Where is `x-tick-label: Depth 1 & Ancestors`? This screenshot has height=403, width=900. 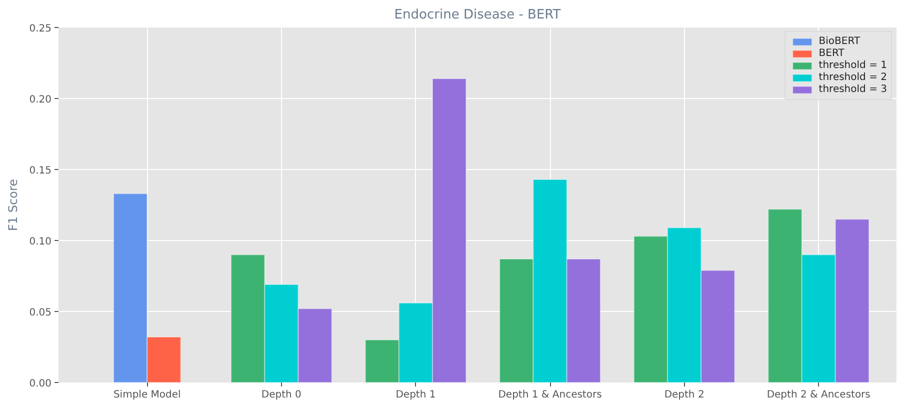 x-tick-label: Depth 1 & Ancestors is located at coordinates (550, 395).